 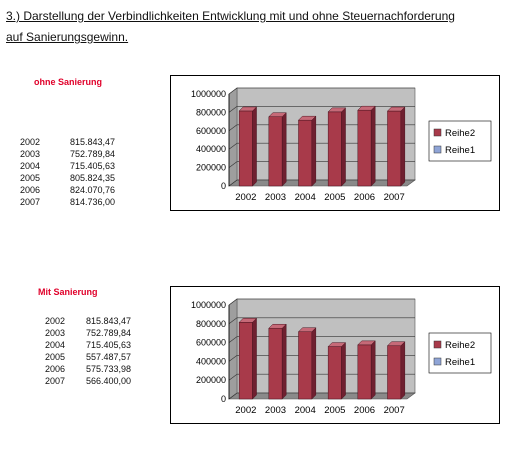 I want to click on y-tick-label: 400000, so click(x=211, y=361).